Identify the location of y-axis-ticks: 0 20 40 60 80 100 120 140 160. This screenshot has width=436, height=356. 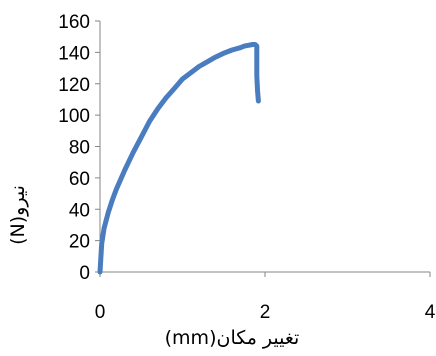
(79, 148).